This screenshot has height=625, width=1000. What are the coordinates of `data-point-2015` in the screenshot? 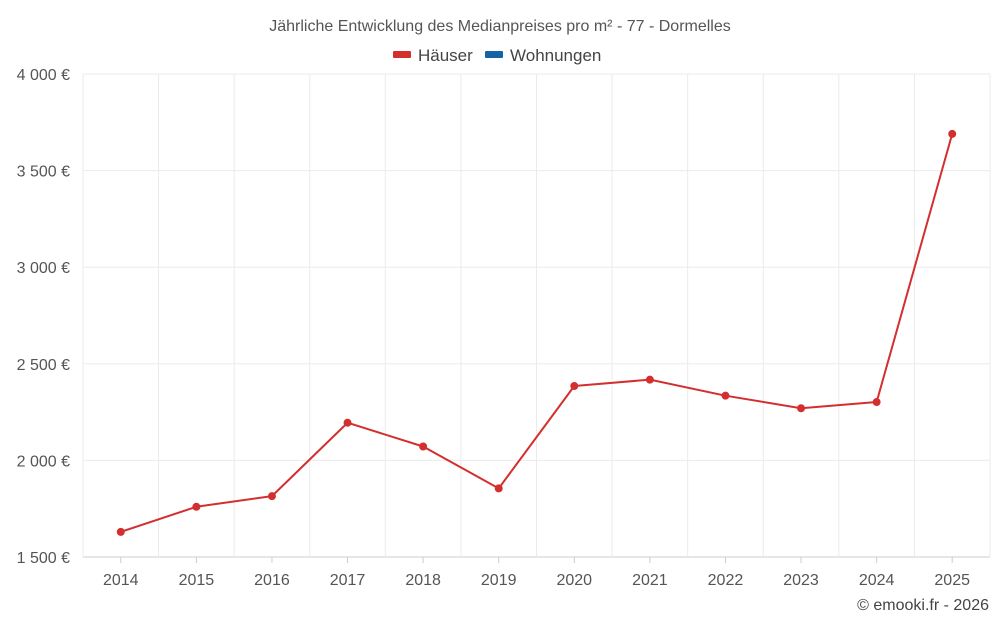 It's located at (196, 506).